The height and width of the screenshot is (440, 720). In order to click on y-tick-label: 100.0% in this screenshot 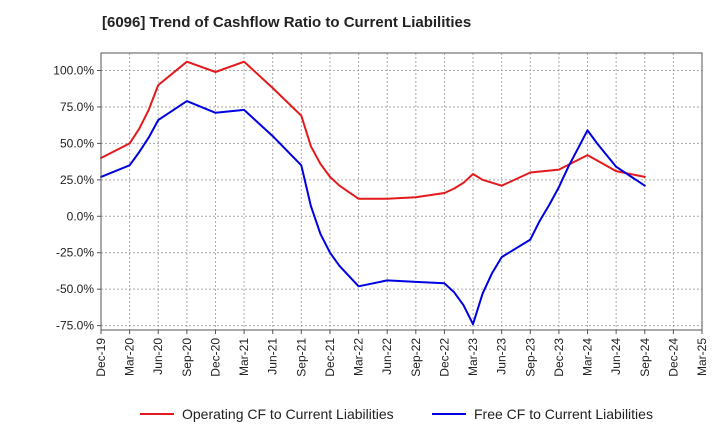, I will do `click(73, 70)`.